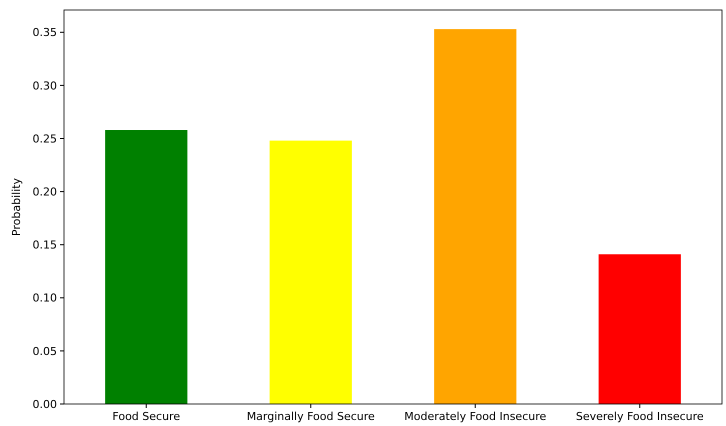 This screenshot has width=726, height=426. I want to click on y-tick-label: 0.25, so click(44, 139).